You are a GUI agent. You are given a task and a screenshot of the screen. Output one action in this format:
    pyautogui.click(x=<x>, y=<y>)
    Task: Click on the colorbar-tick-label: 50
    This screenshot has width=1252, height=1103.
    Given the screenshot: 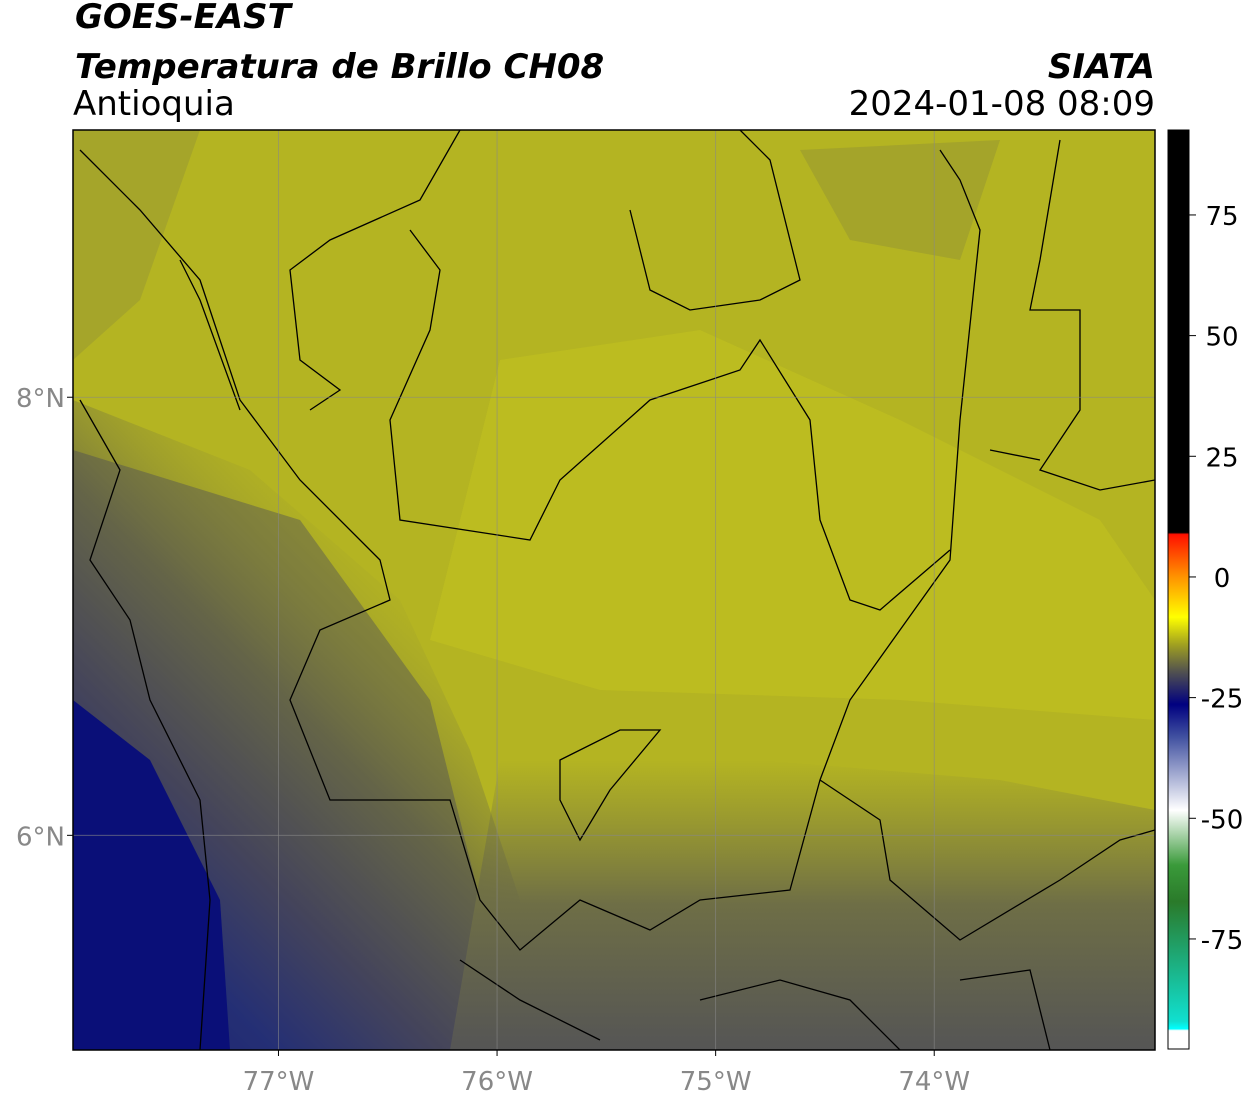 What is the action you would take?
    pyautogui.click(x=1221, y=338)
    